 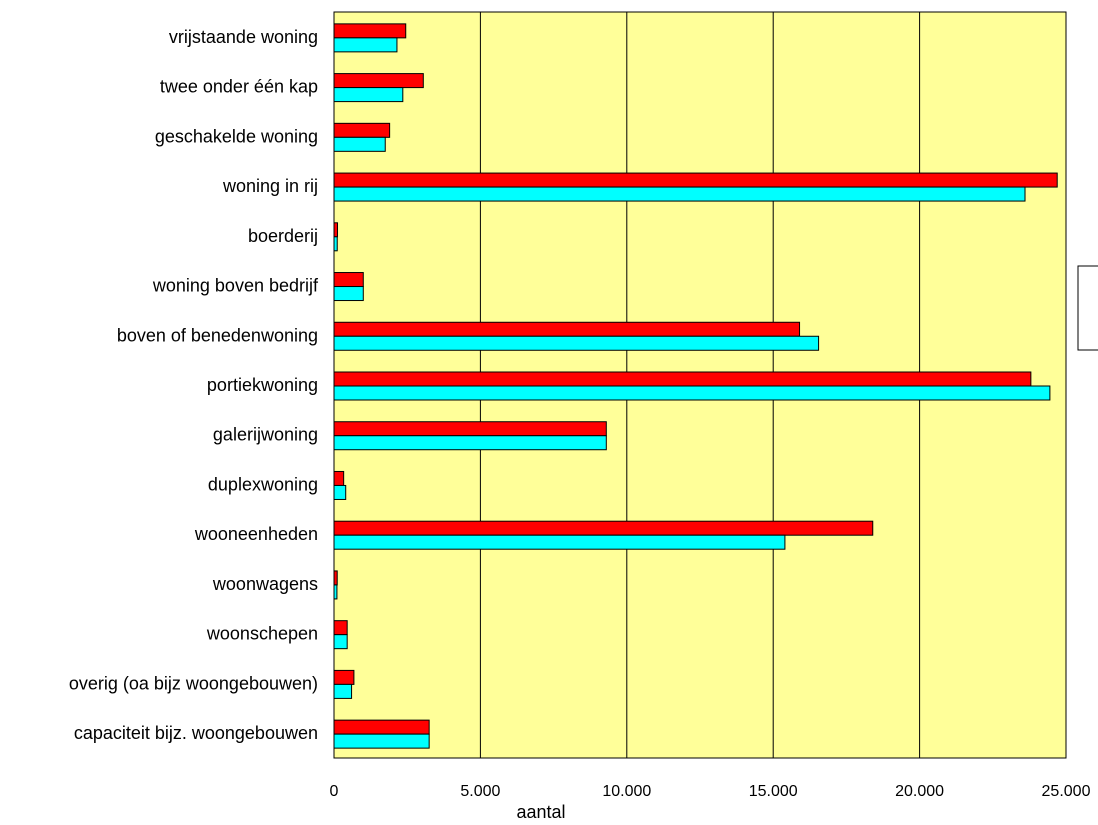 I want to click on bar-cyan-woning-in-rij, so click(x=679, y=194).